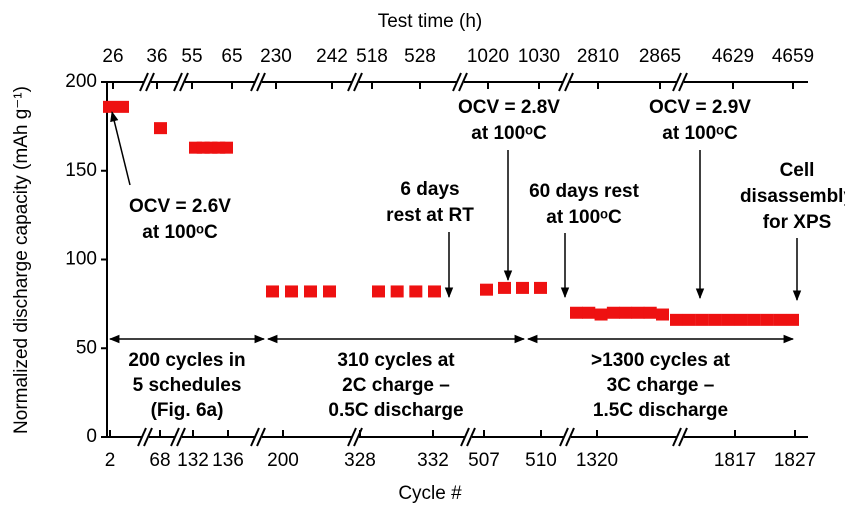 The image size is (845, 506). Describe the element at coordinates (156, 56) in the screenshot. I see `top-tick-label: 36` at that location.